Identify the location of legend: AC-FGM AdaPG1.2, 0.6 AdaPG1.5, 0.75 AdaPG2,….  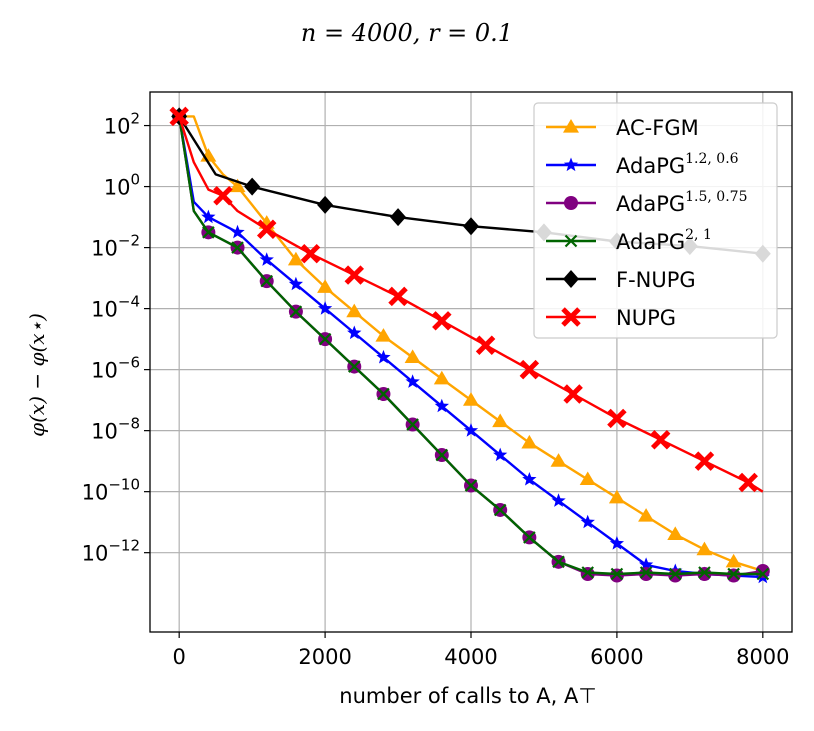
(655, 220).